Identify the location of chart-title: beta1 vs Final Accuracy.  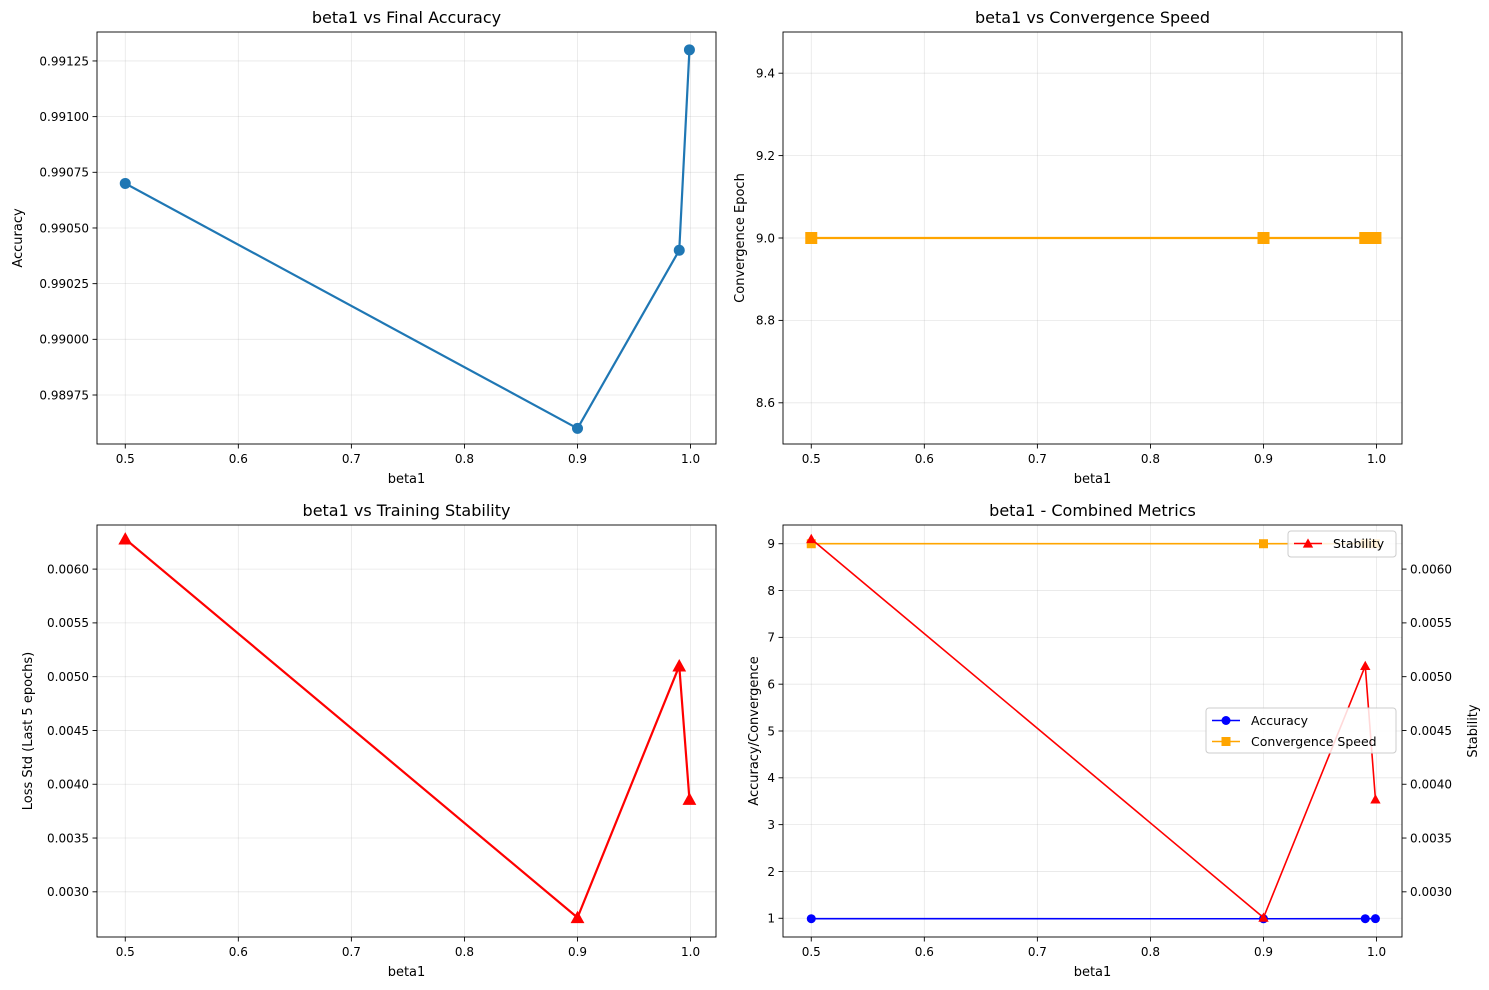
(406, 17).